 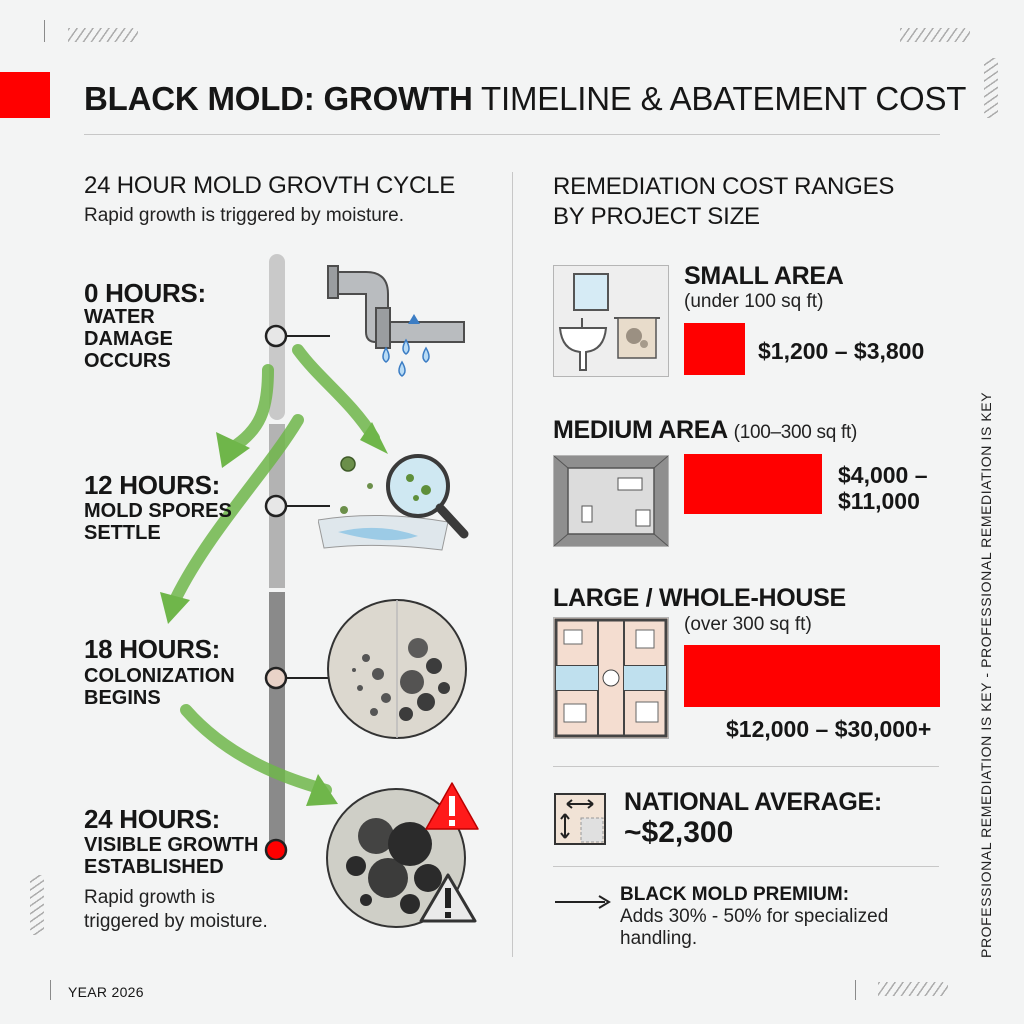 What do you see at coordinates (746, 866) in the screenshot?
I see `divider-premium` at bounding box center [746, 866].